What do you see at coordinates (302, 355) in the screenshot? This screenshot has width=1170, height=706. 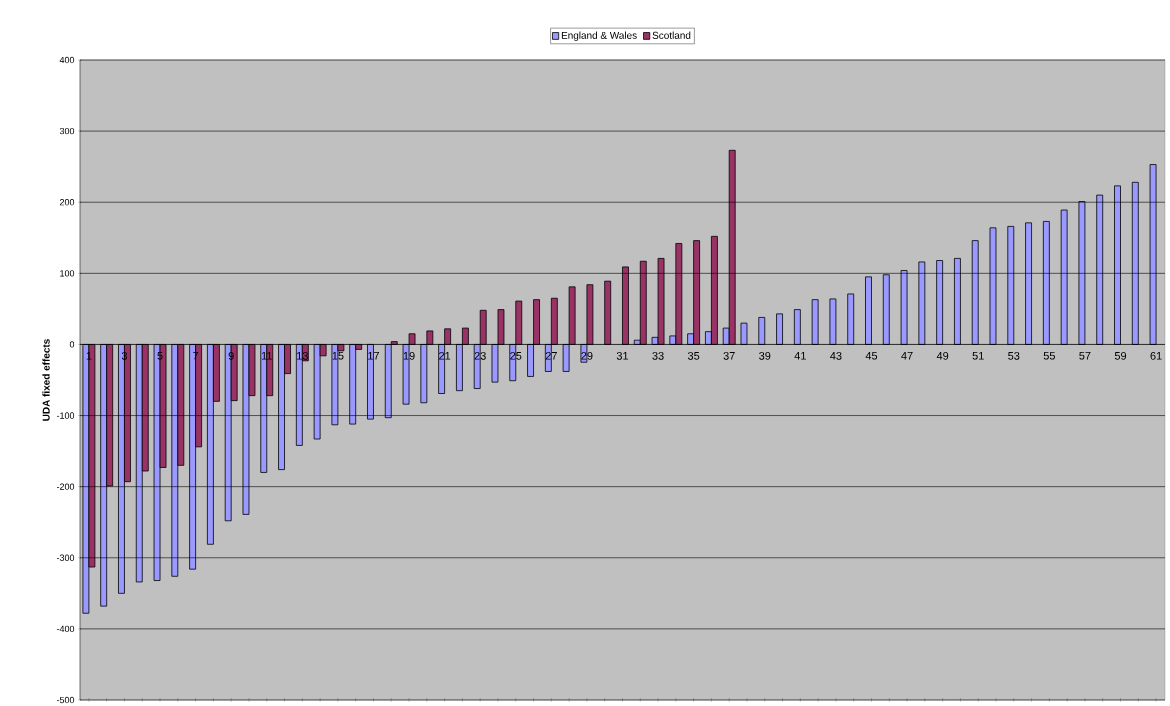 I see `x-tick-label: 13` at bounding box center [302, 355].